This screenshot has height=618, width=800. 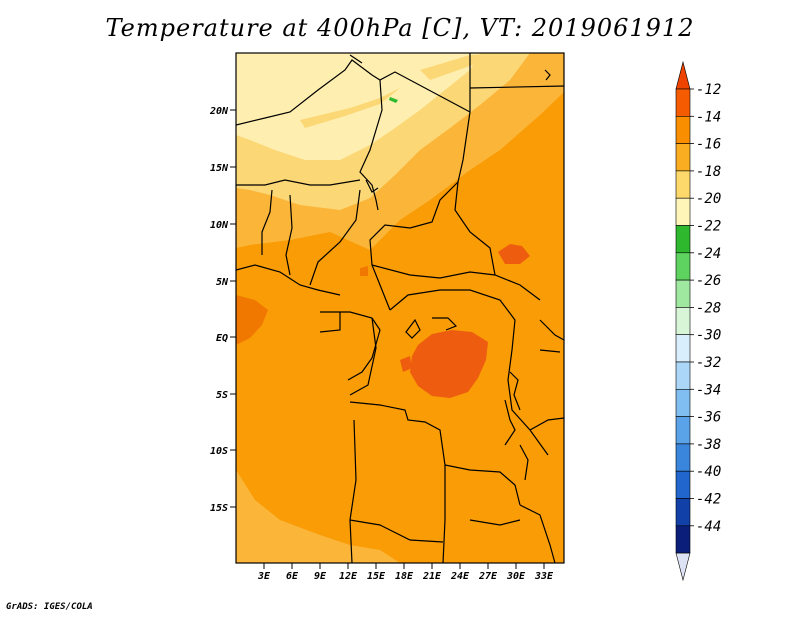 I want to click on lon-label: 27E, so click(x=488, y=576).